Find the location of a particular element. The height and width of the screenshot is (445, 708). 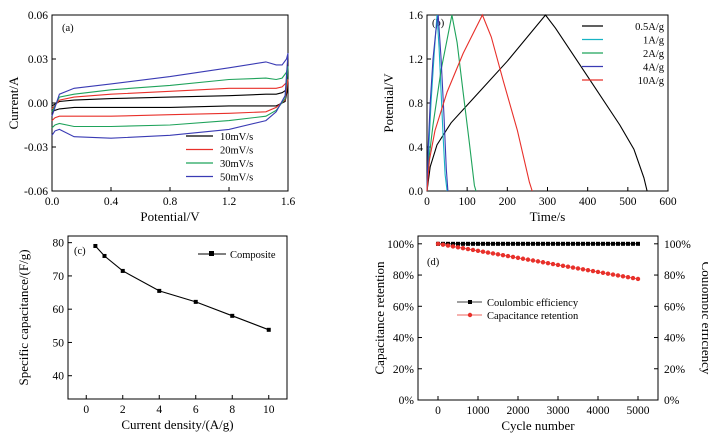

x-tick-label: 4 is located at coordinates (159, 410).